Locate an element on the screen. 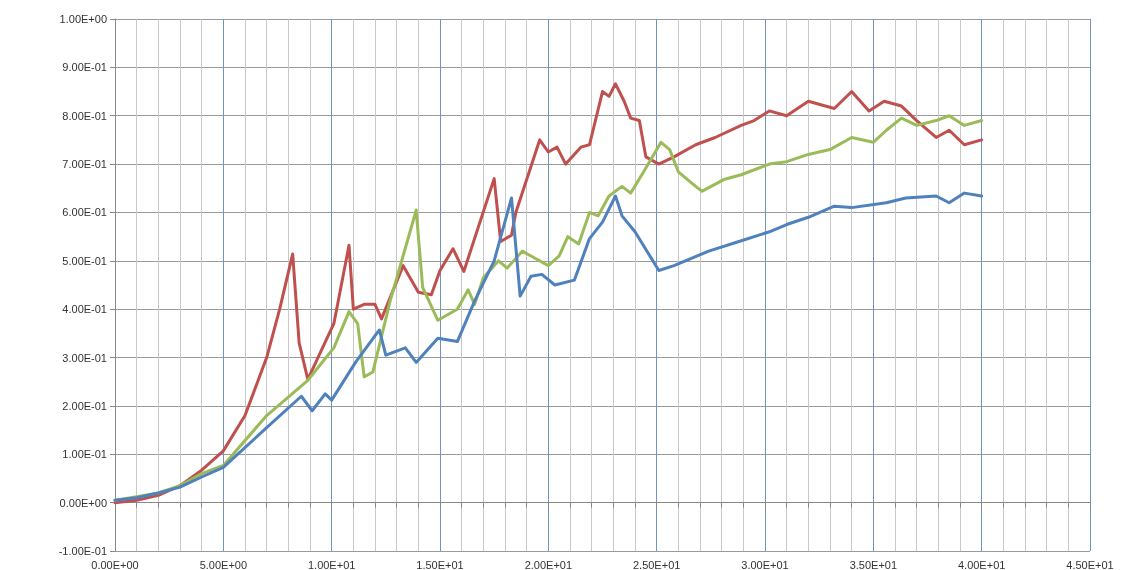 The height and width of the screenshot is (570, 1134). y-tick-label: 1.00E-01 is located at coordinates (84, 454).